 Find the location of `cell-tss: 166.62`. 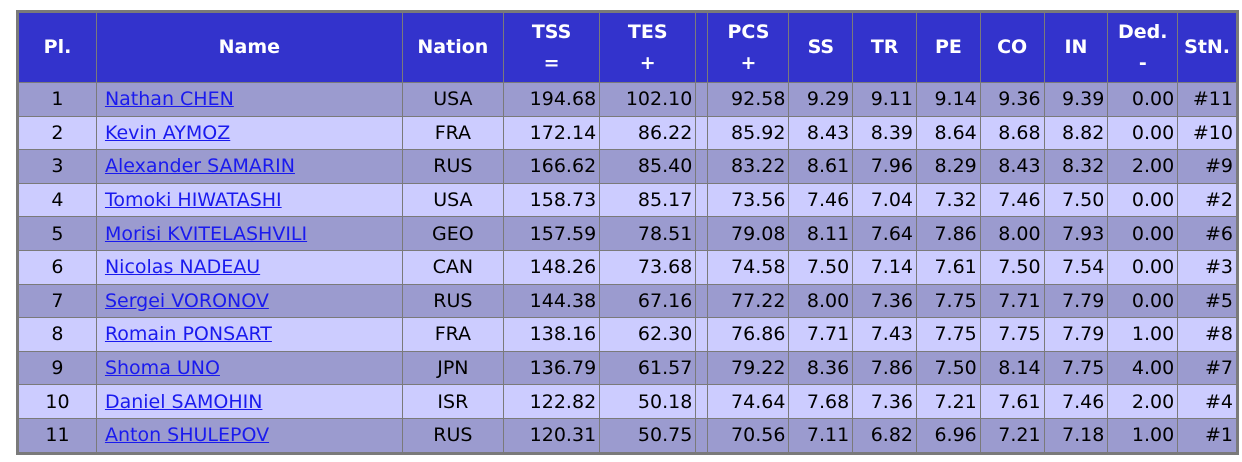

cell-tss: 166.62 is located at coordinates (551, 166).